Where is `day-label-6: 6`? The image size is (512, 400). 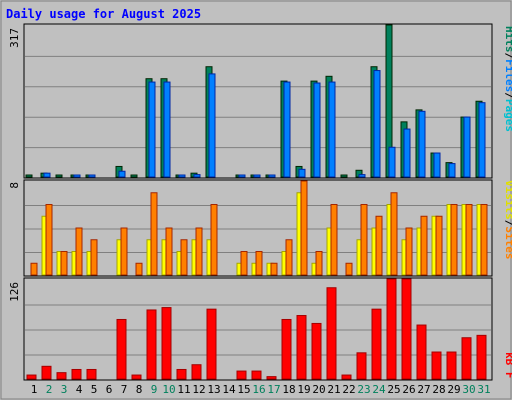 day-label-6: 6 is located at coordinates (109, 389).